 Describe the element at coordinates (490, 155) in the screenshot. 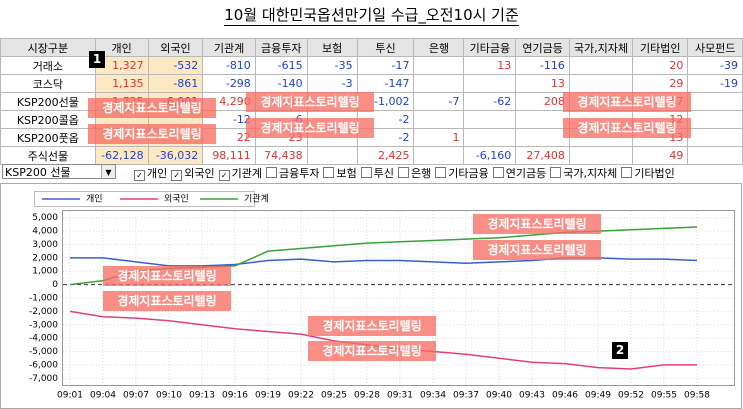

I see `table-cell: -6,160` at that location.